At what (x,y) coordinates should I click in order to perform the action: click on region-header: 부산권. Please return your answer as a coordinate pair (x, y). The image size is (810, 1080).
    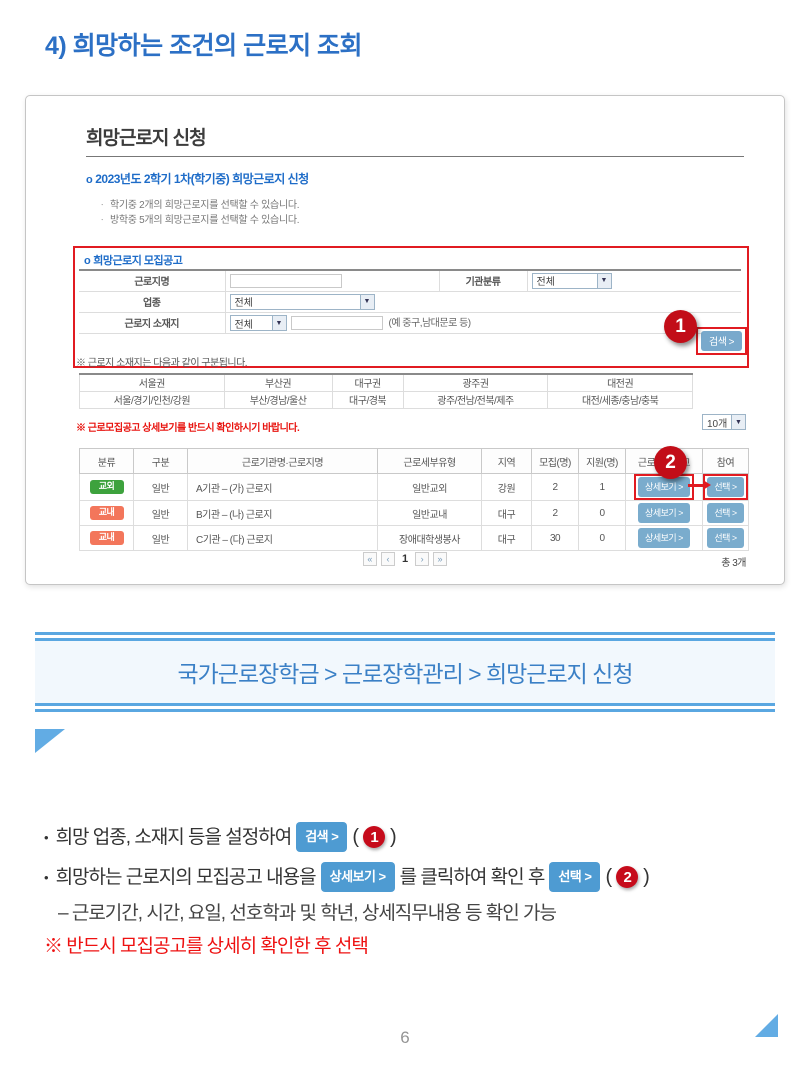
    Looking at the image, I should click on (278, 382).